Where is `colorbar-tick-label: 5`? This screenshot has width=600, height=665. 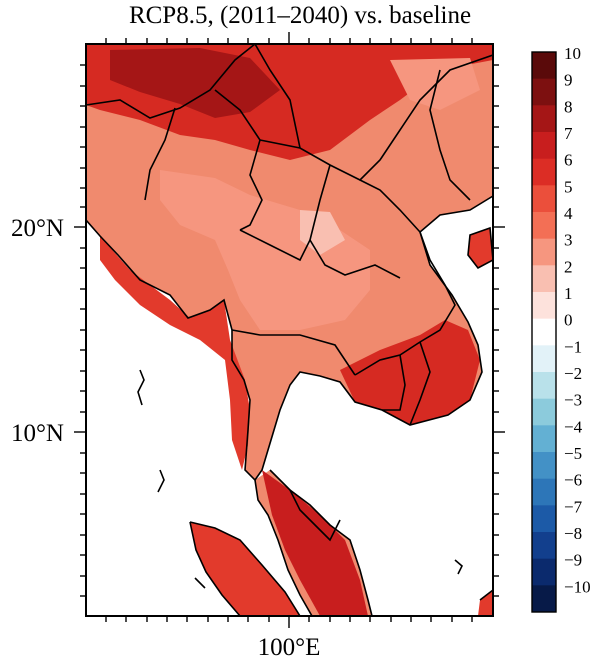 colorbar-tick-label: 5 is located at coordinates (568, 186).